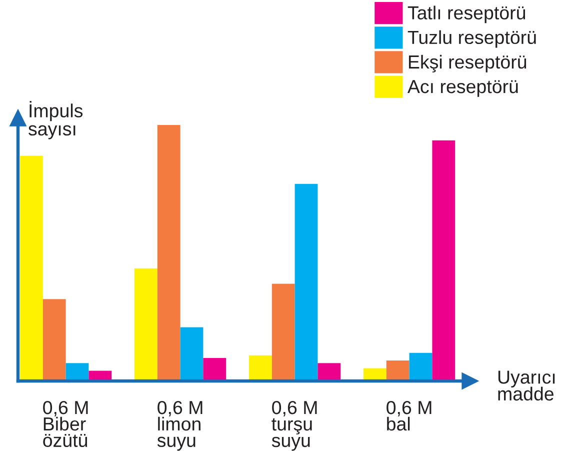 The image size is (562, 451). What do you see at coordinates (467, 63) in the screenshot?
I see `legend-label: Ekşi reseptörü` at bounding box center [467, 63].